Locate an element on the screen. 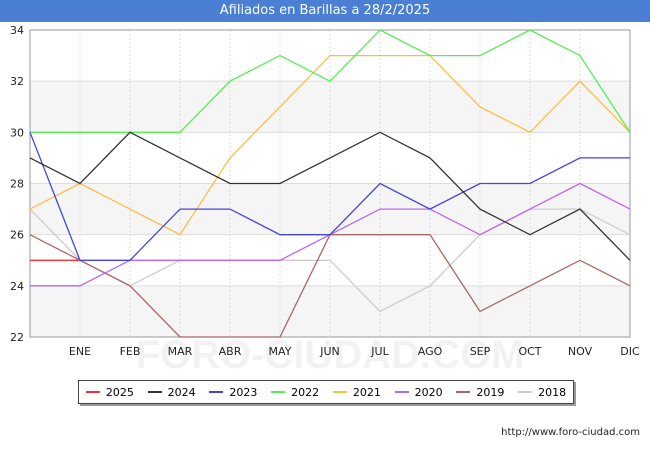 The image size is (650, 450). legend-item-2019: 2019 is located at coordinates (480, 392).